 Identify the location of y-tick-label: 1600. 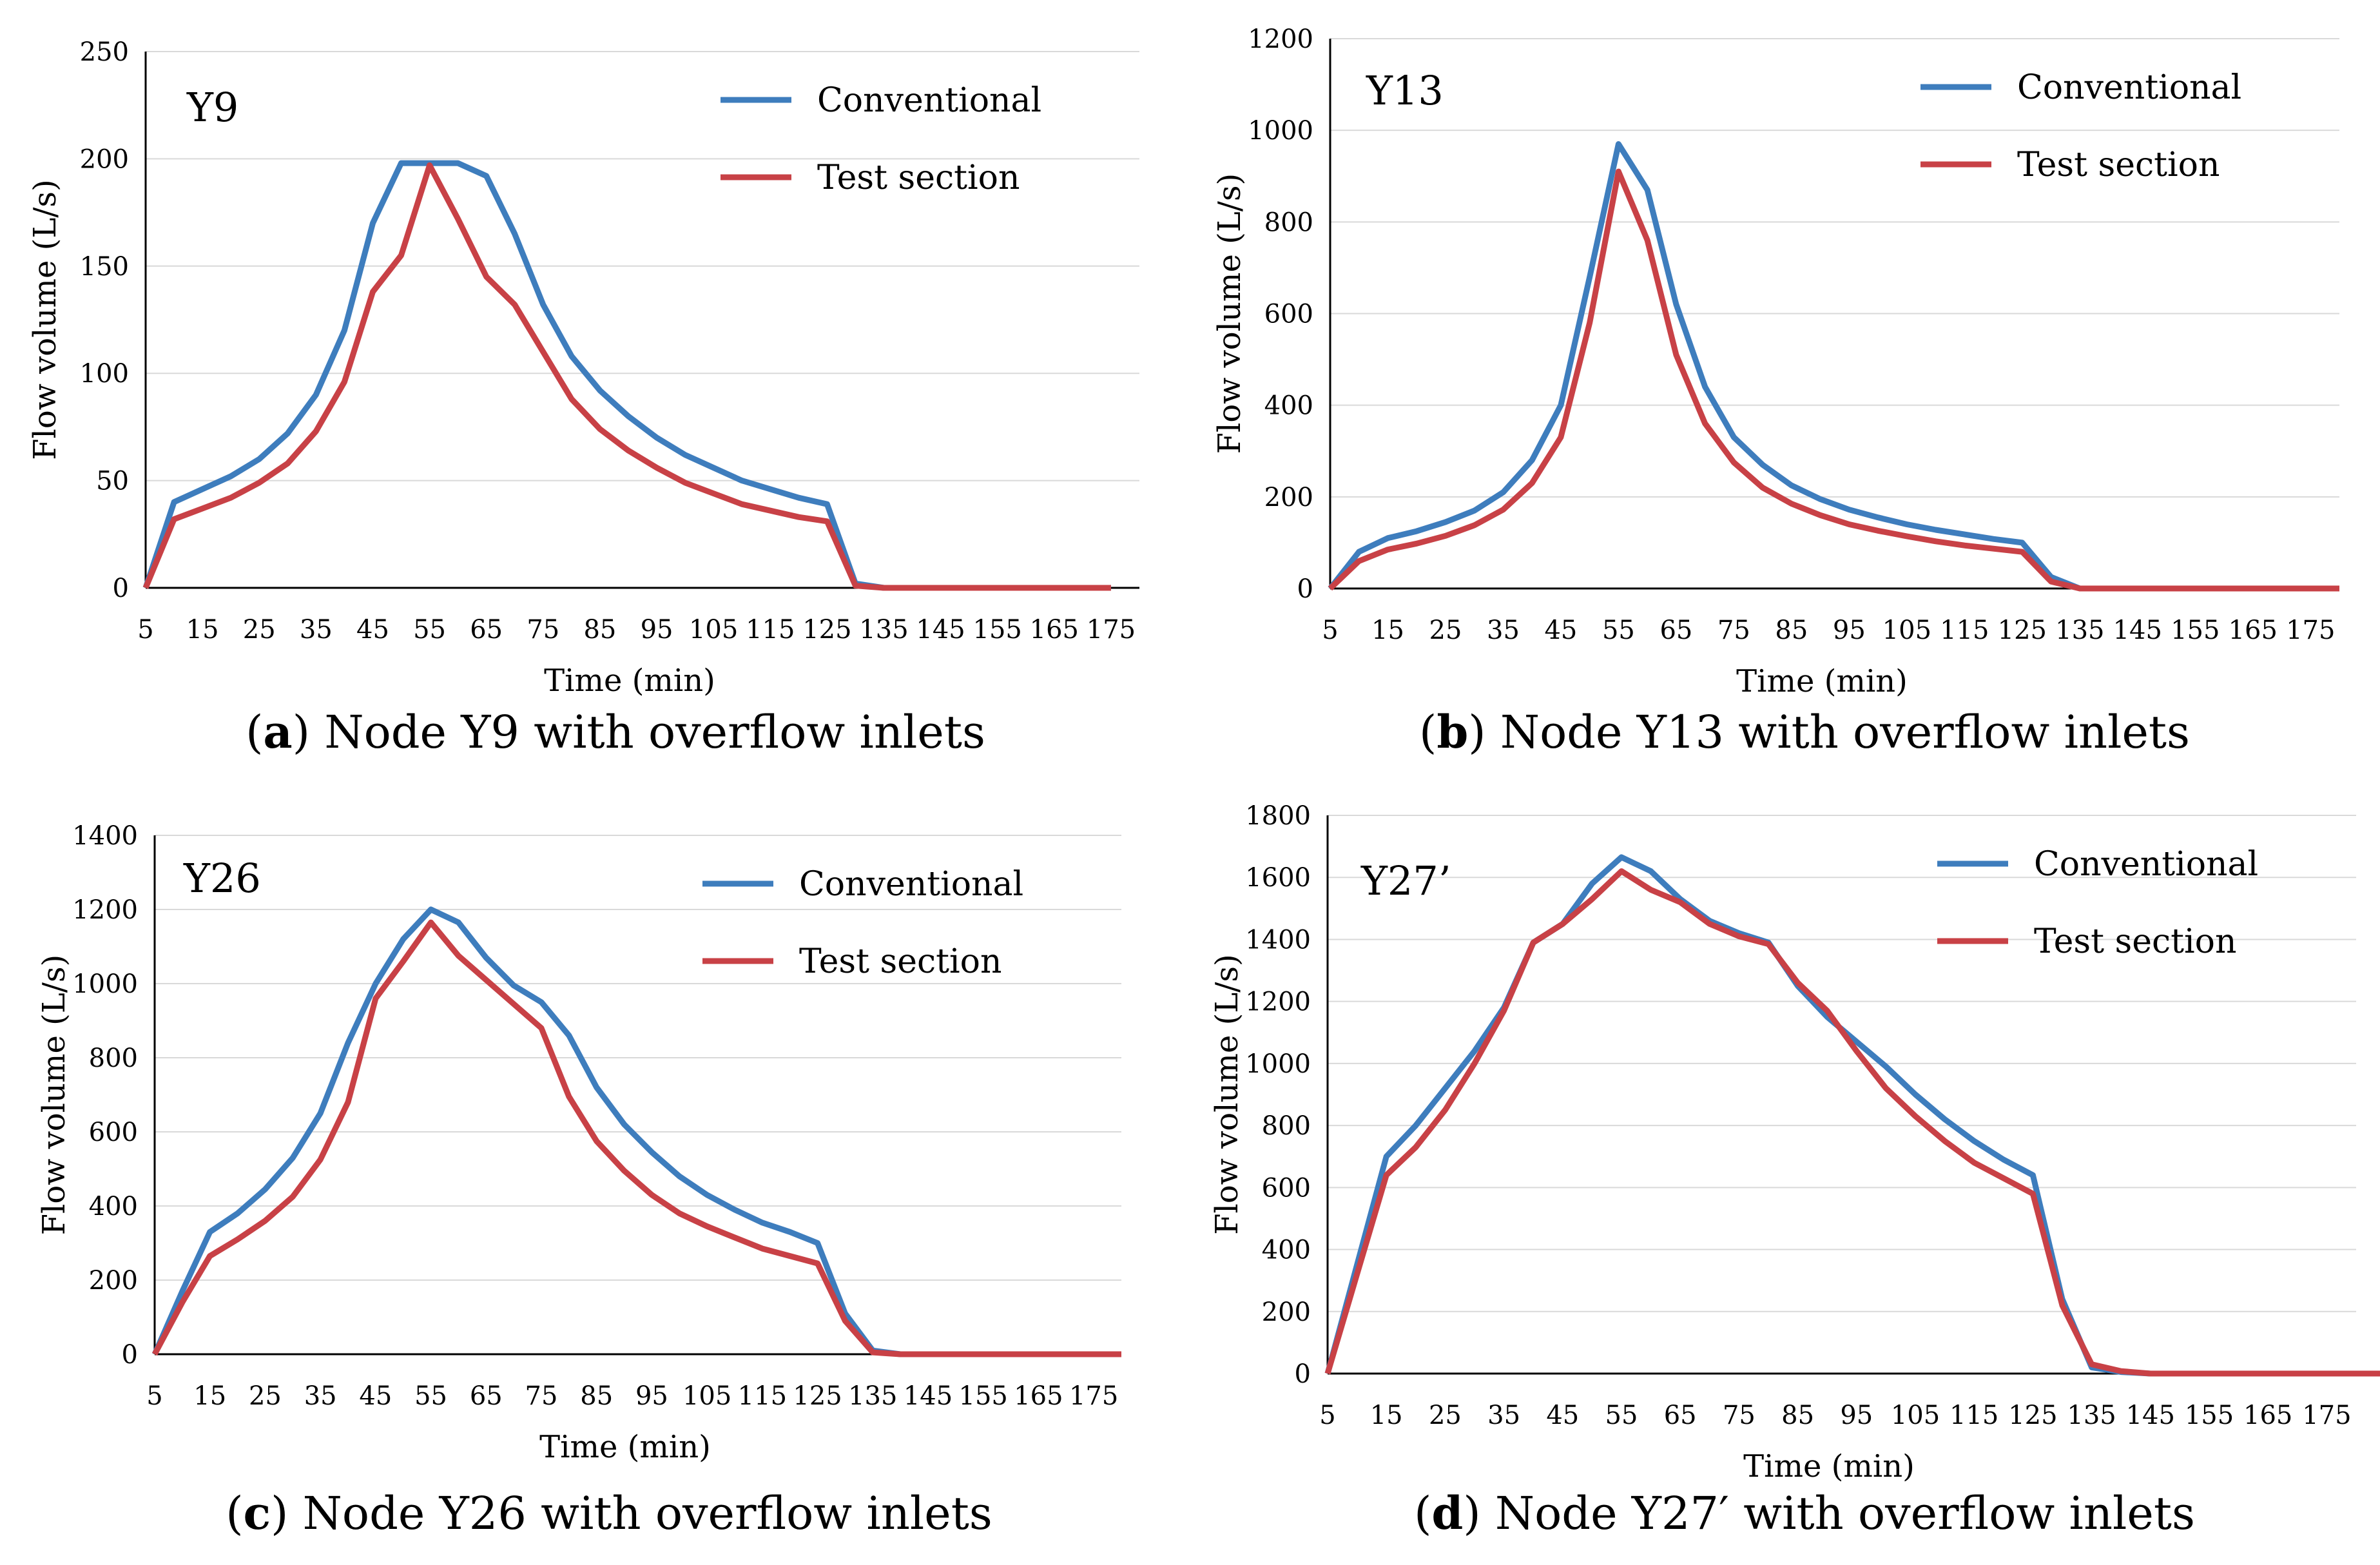
(1278, 878).